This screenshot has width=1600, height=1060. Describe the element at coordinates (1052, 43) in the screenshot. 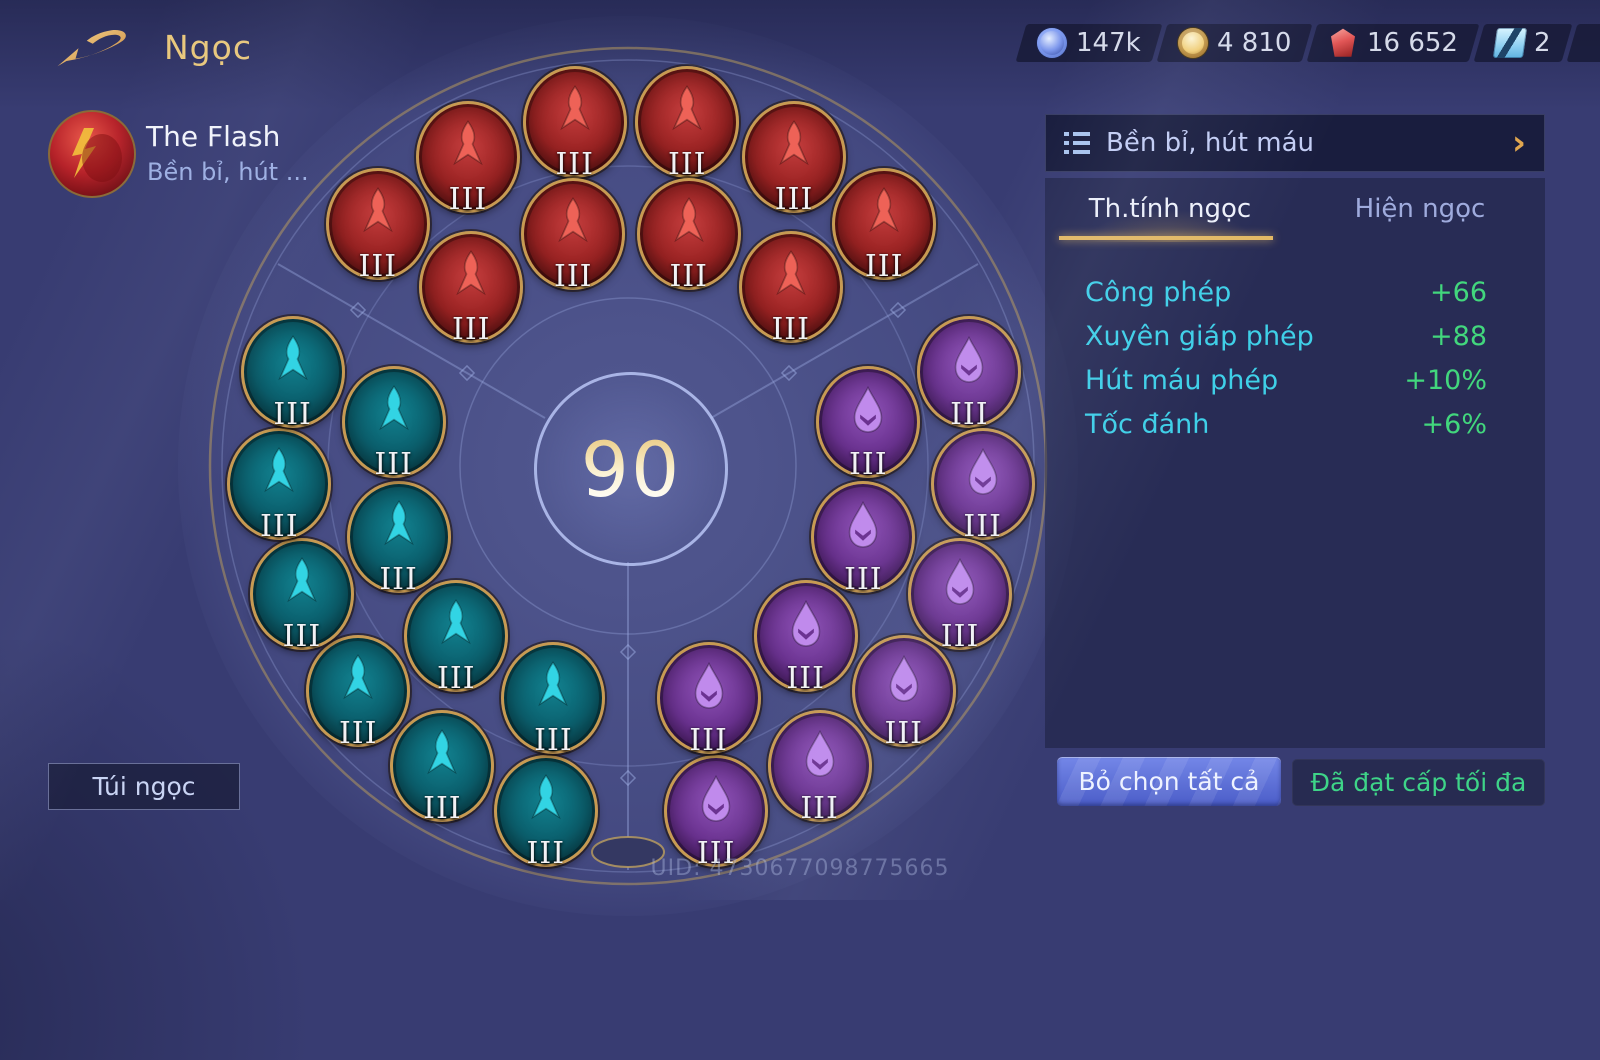

I see `blue-orb-icon` at that location.